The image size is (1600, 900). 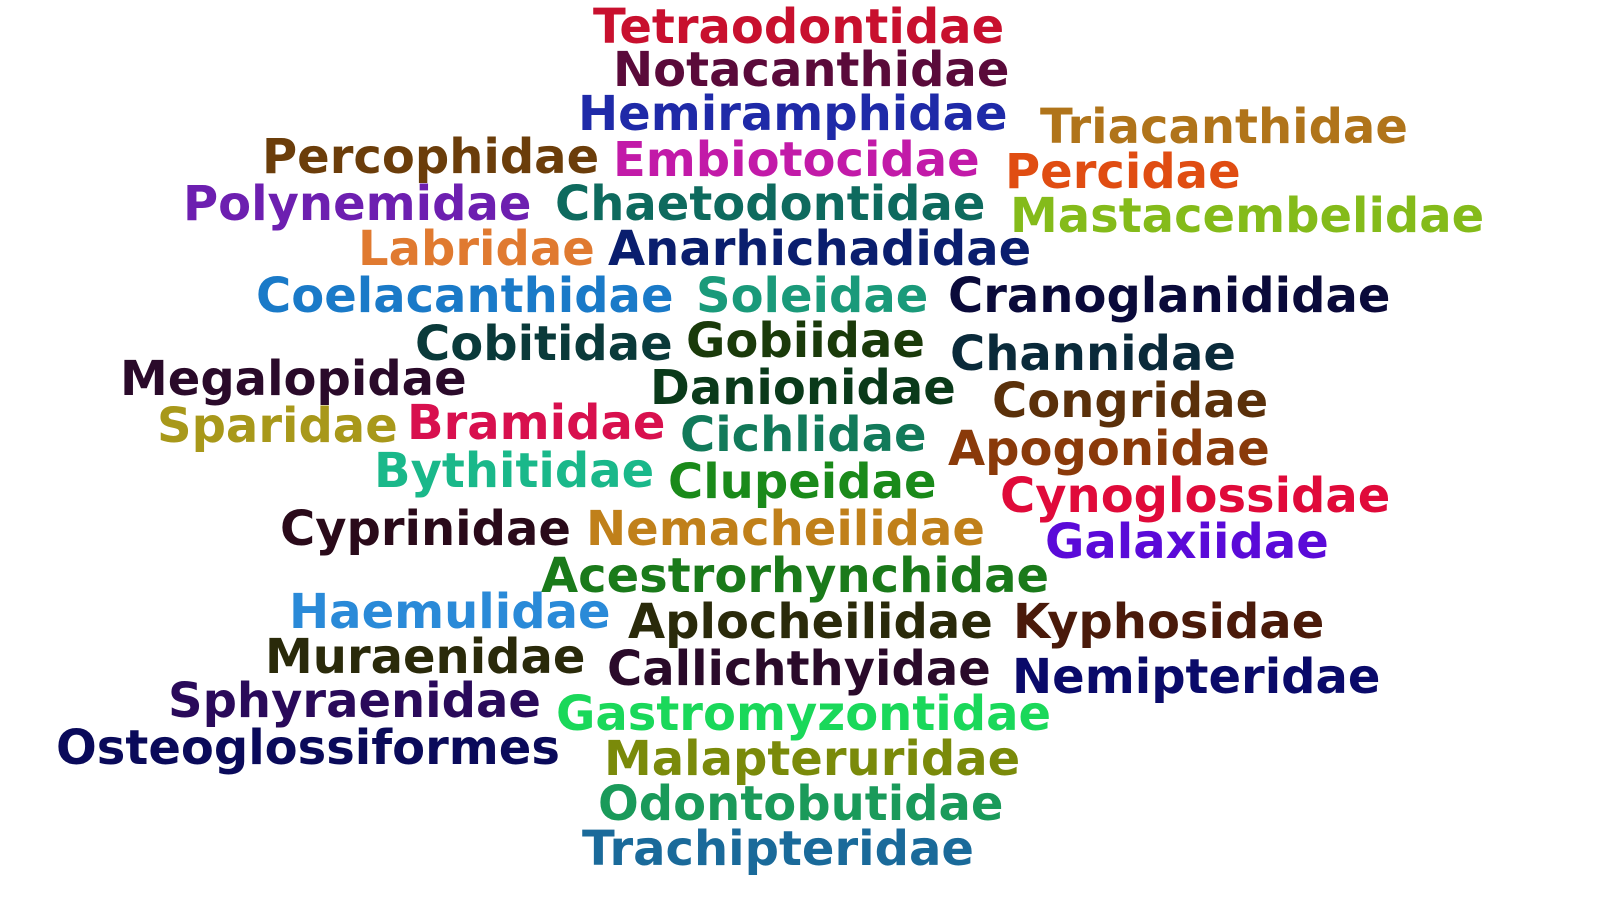 What do you see at coordinates (308, 748) in the screenshot?
I see `word-item: Osteoglossiformes` at bounding box center [308, 748].